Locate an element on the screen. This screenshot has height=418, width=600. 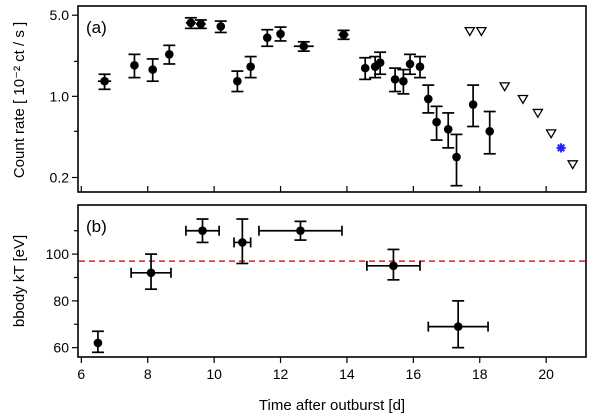
panel-b-y-tick-label: 60 is located at coordinates (61, 348).